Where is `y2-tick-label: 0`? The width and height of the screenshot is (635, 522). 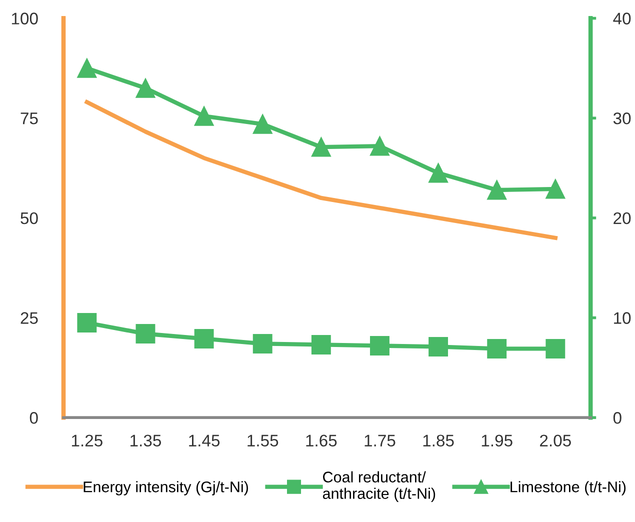
y2-tick-label: 0 is located at coordinates (617, 418).